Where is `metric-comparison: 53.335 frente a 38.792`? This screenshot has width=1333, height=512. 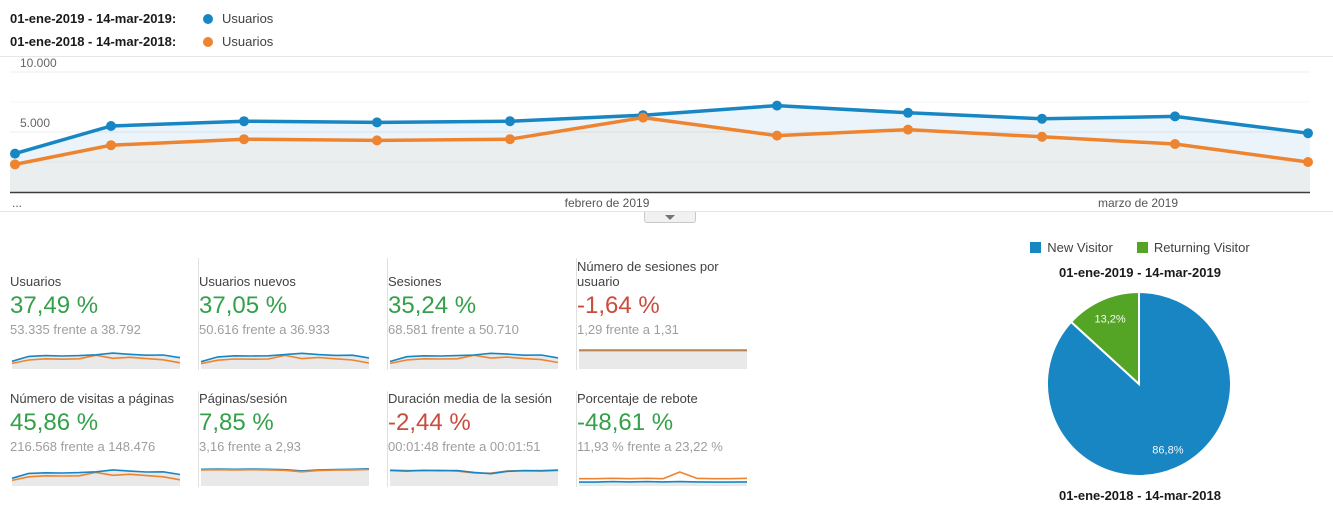 metric-comparison: 53.335 frente a 38.792 is located at coordinates (75, 329).